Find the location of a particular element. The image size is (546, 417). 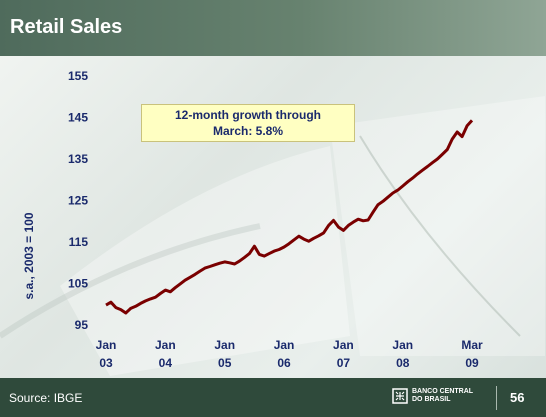

growth-callout: 12-month growth through March: 5.8% is located at coordinates (248, 123).